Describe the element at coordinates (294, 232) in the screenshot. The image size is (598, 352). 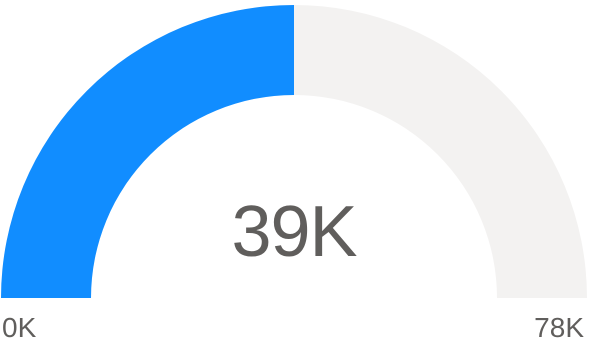
I see `gauge-value-label: 39K` at that location.